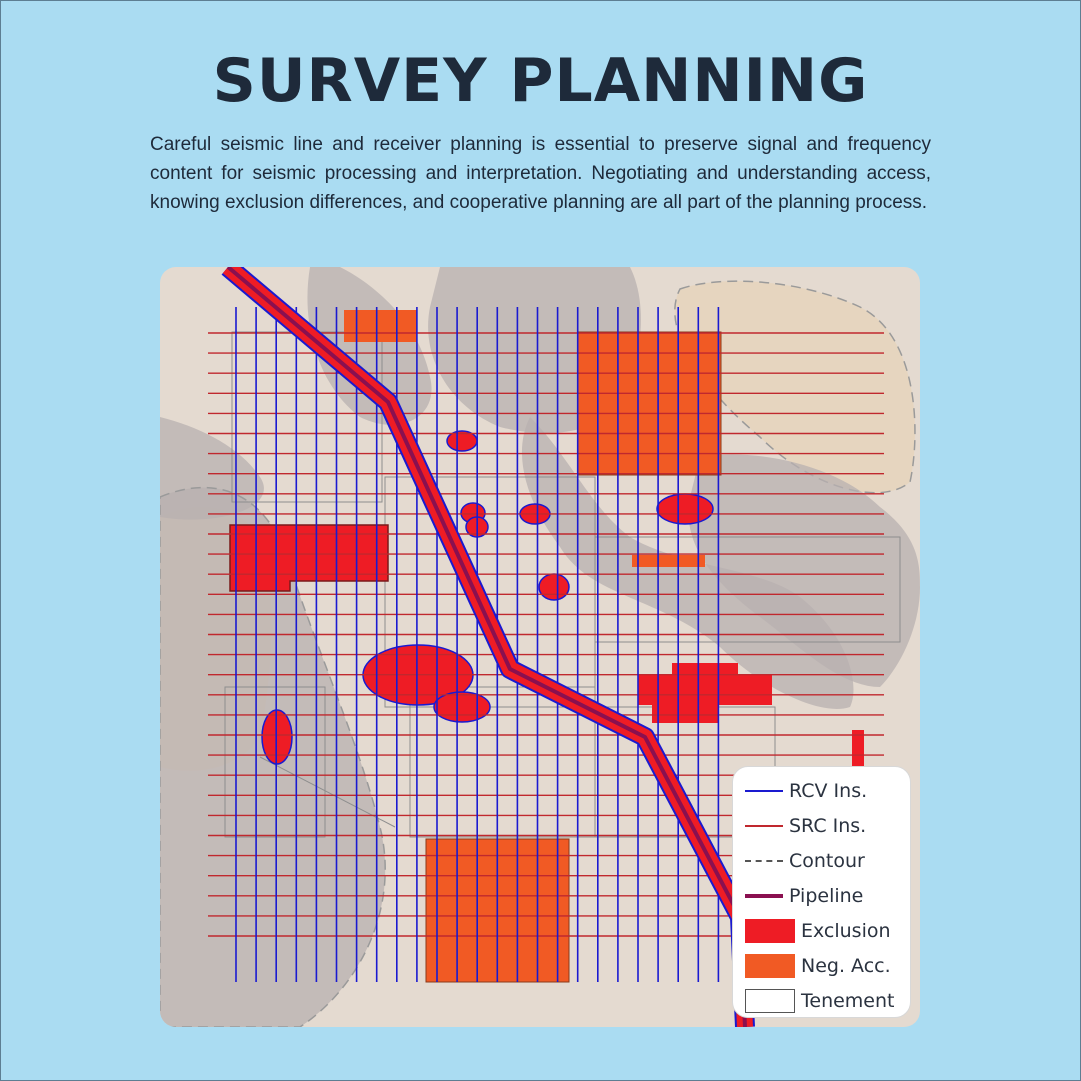 The image size is (1081, 1081). I want to click on legend-item-negacc: Neg. Acc., so click(821, 966).